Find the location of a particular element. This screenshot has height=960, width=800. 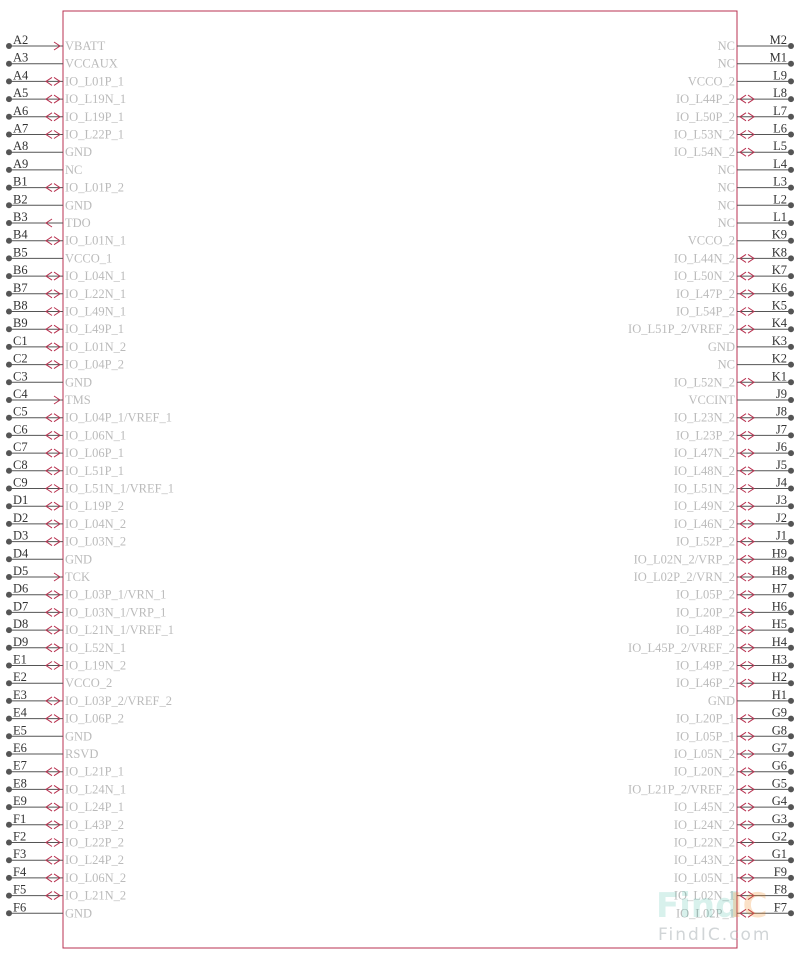

pin-B3: B3 TDO is located at coordinates (48, 220).